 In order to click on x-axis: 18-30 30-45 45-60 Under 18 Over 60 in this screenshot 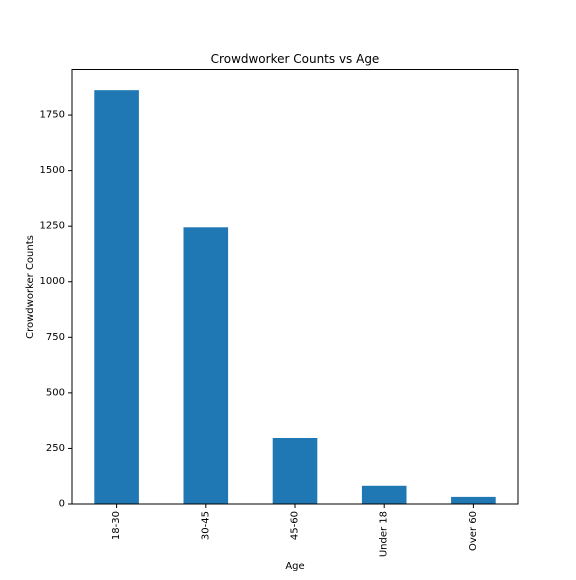, I will do `click(295, 530)`.